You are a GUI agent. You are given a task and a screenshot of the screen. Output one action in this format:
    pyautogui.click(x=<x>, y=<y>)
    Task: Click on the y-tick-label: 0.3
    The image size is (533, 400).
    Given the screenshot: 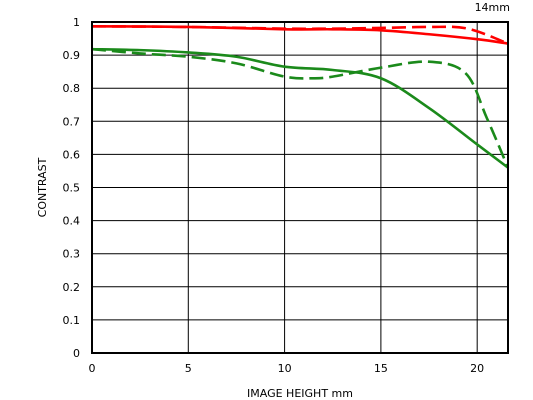 What is the action you would take?
    pyautogui.click(x=72, y=254)
    